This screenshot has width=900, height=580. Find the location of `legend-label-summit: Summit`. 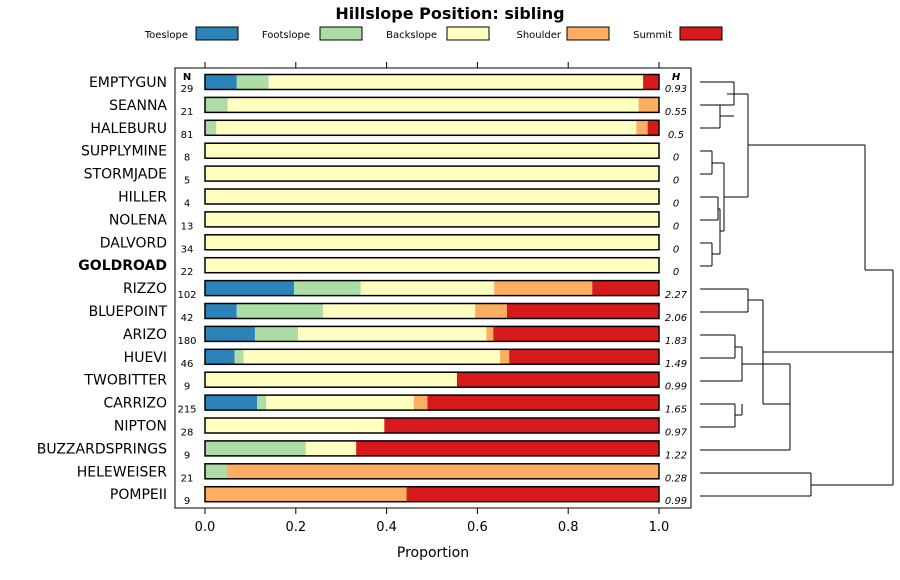

legend-label-summit: Summit is located at coordinates (652, 35).